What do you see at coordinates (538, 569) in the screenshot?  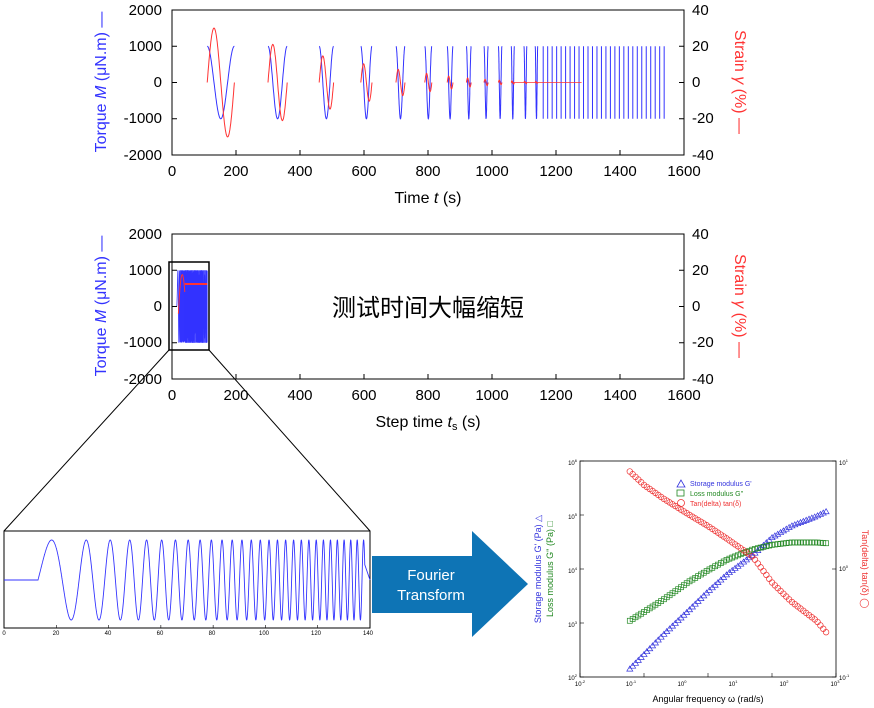 I see `p4-ylabel-storage: Storage modulus G' (Pa) △` at bounding box center [538, 569].